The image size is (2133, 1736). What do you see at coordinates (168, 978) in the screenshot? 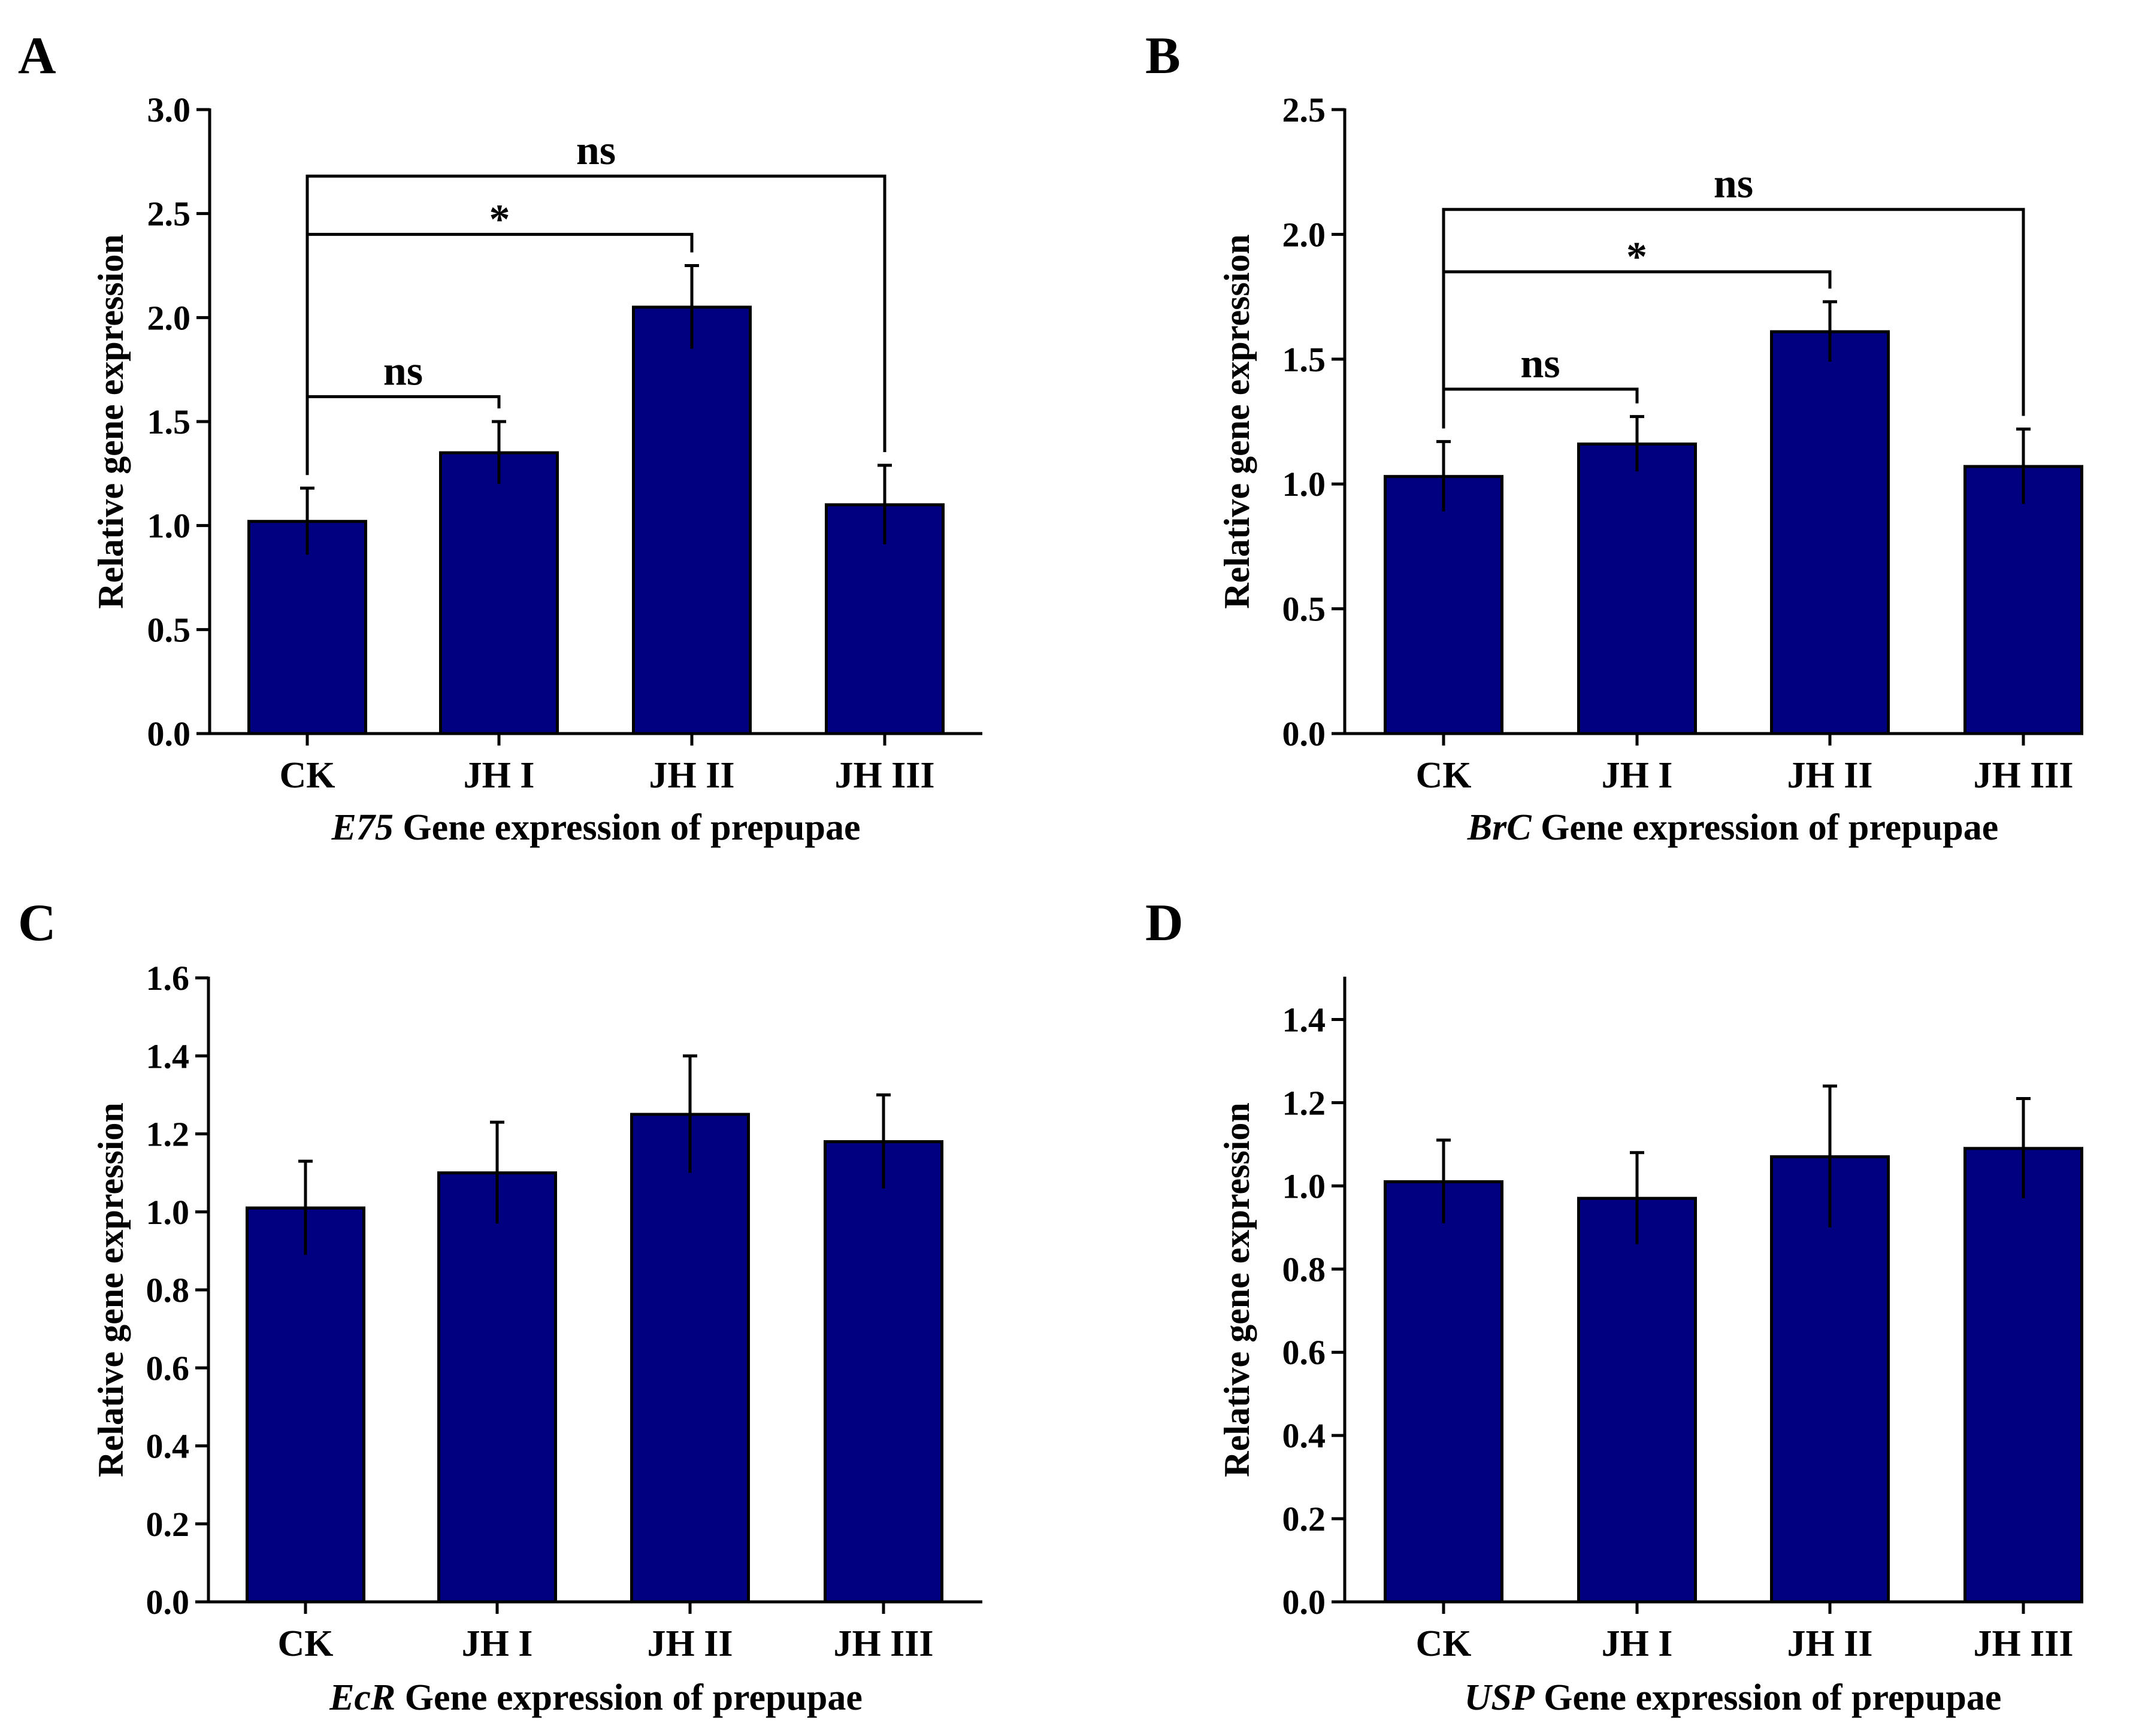
I see `y-tick-label: 1.6` at bounding box center [168, 978].